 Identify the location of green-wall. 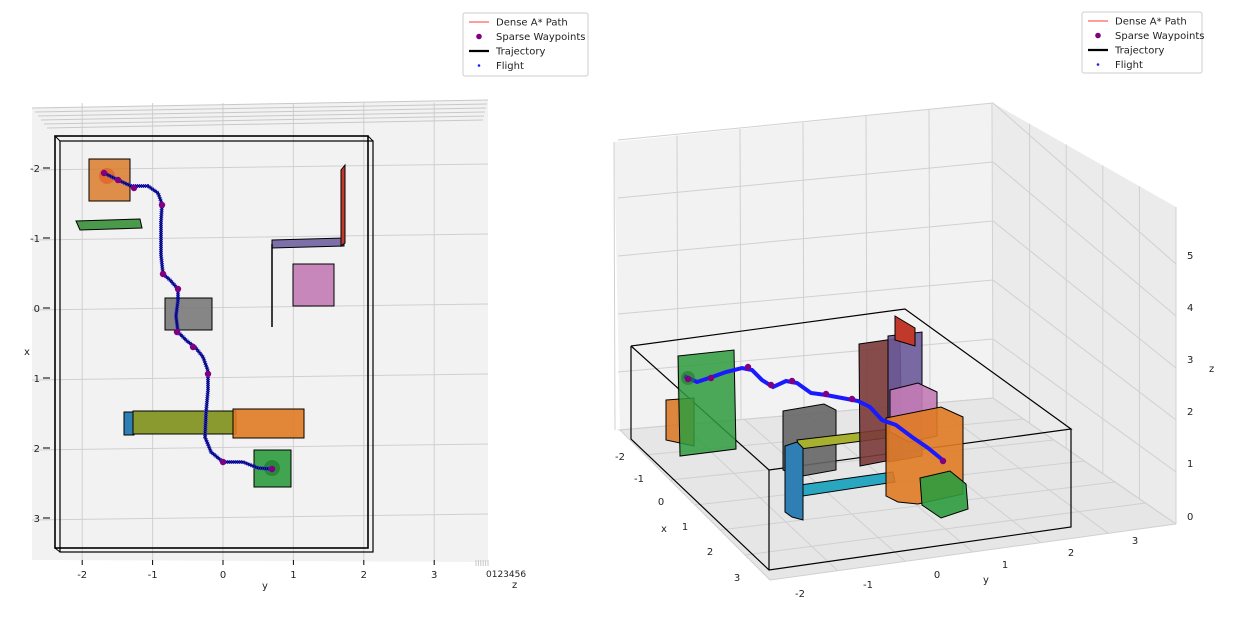
(707, 403).